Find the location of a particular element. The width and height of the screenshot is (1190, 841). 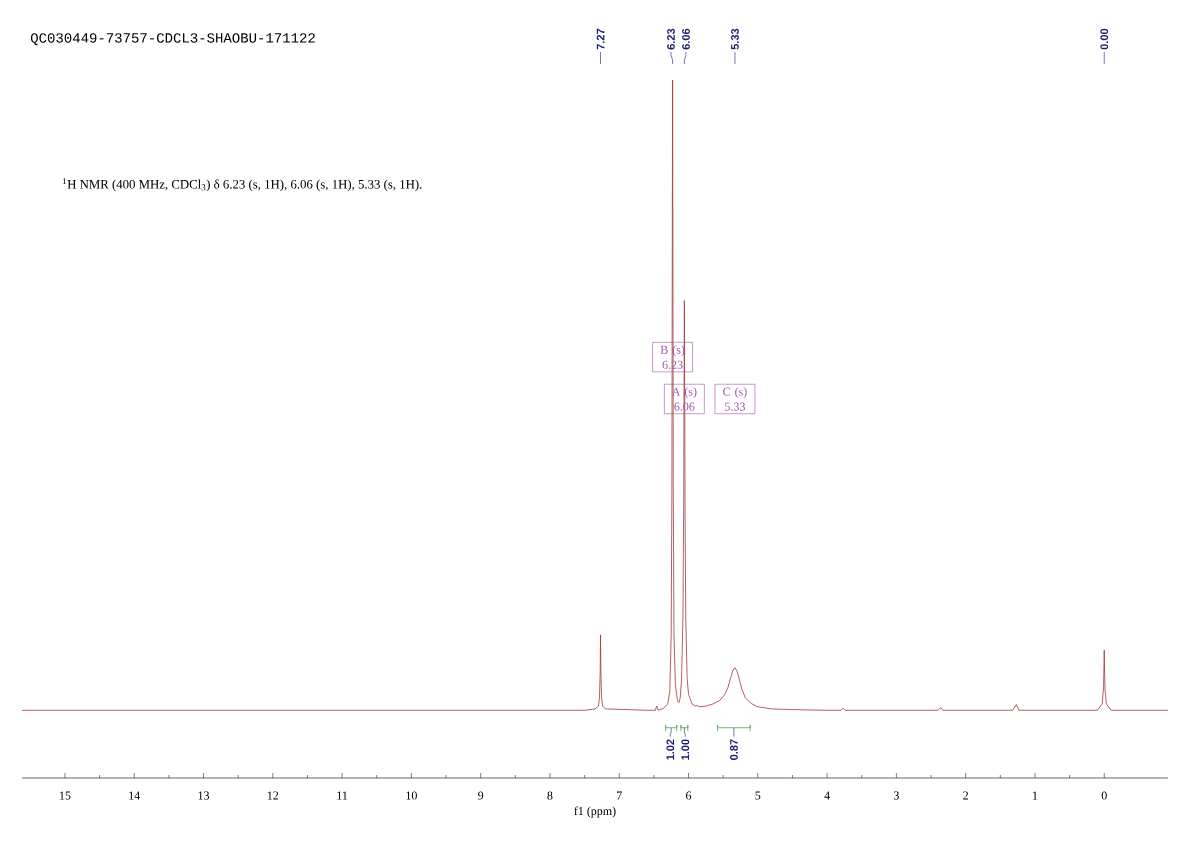

x-tick-label: 1 is located at coordinates (1035, 795).